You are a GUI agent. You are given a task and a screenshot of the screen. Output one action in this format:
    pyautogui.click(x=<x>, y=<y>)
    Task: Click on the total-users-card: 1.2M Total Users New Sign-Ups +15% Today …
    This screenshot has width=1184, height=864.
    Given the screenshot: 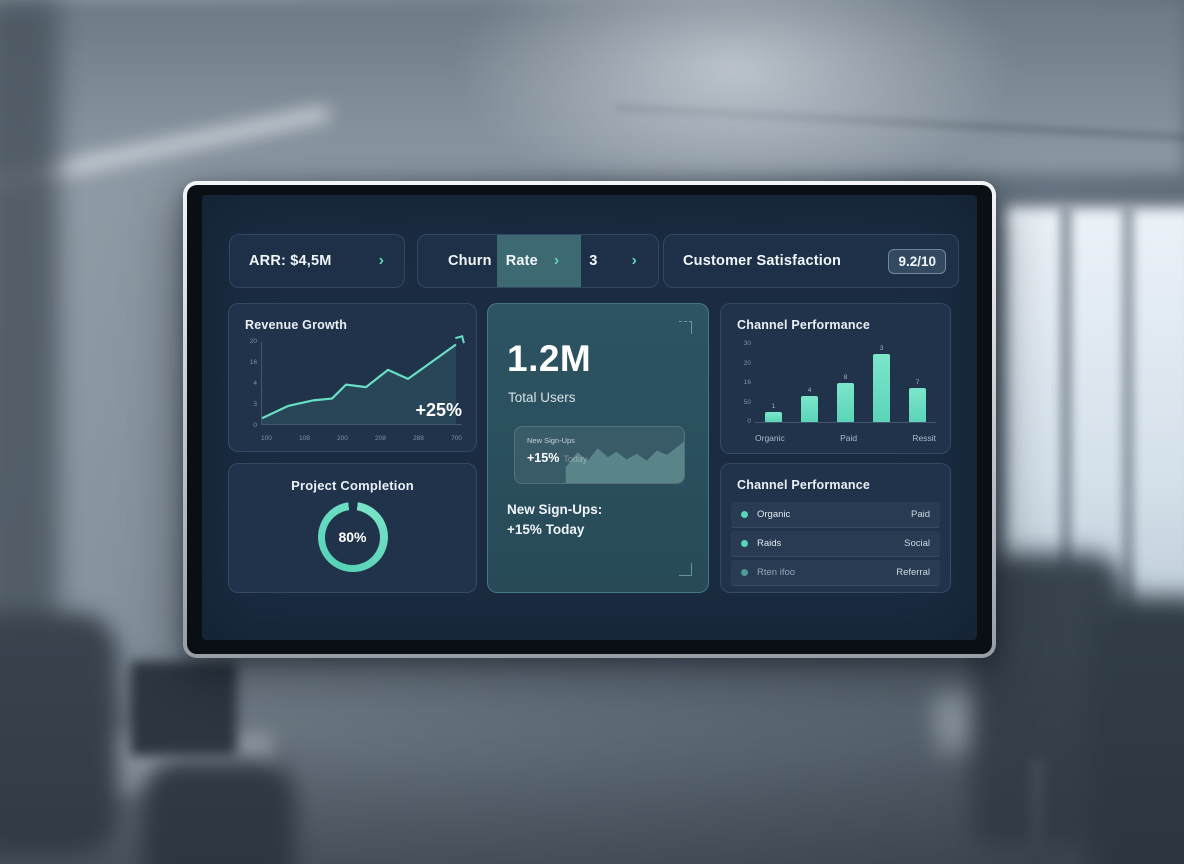 What is the action you would take?
    pyautogui.click(x=598, y=448)
    